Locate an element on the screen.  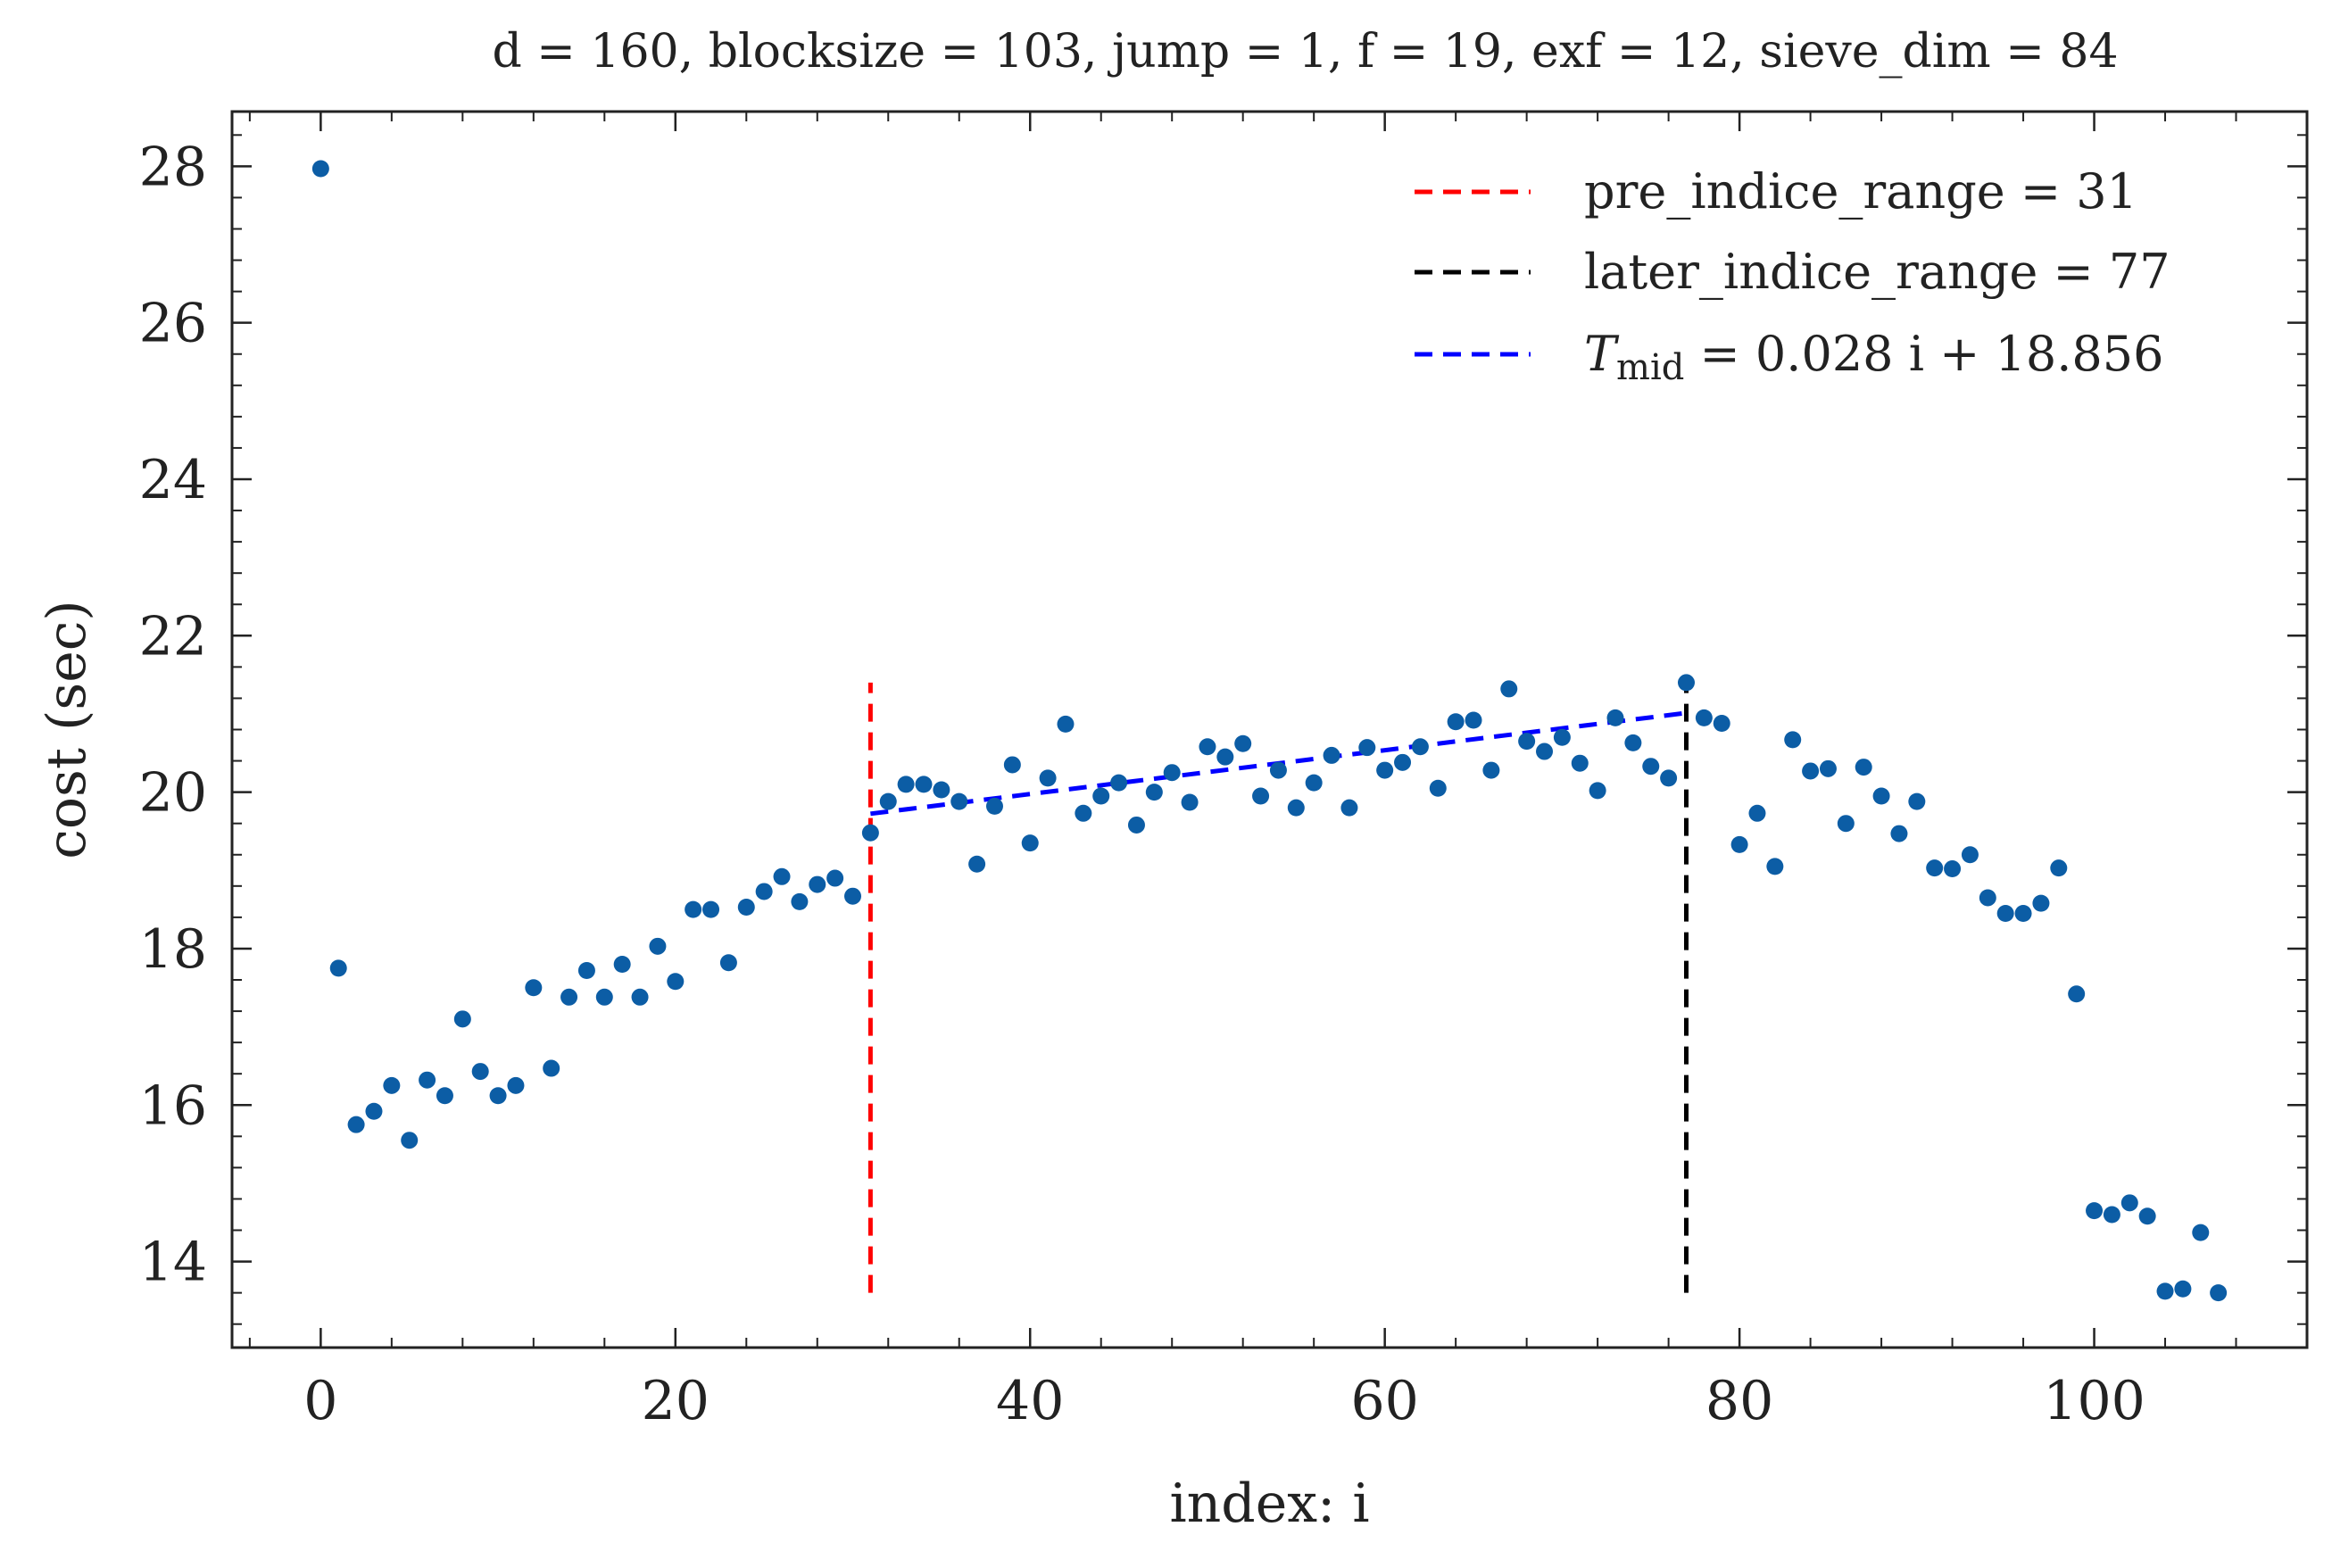
x-tick-label: 80 is located at coordinates (1739, 1401).